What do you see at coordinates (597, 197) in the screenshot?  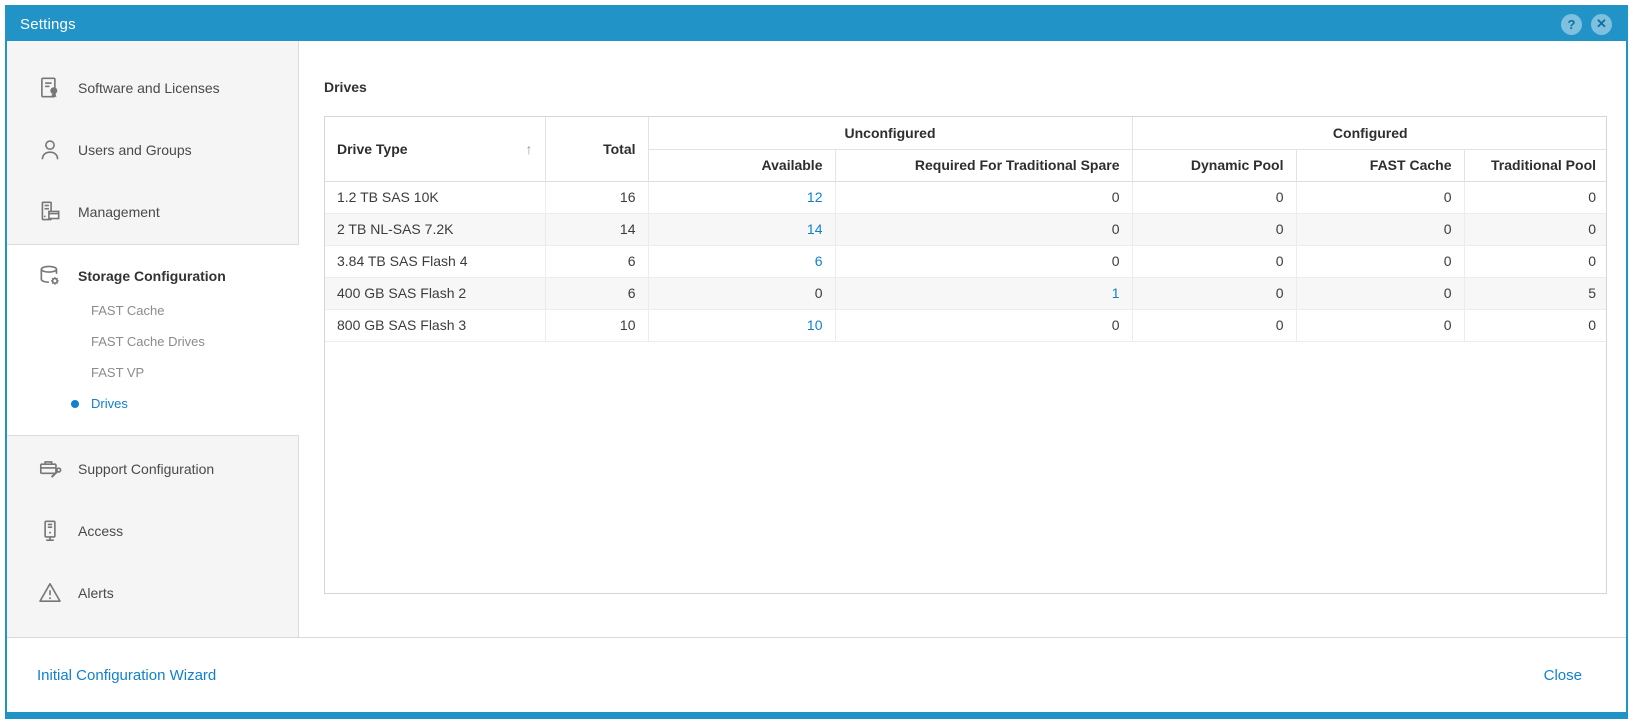 I see `cell-total: 16` at bounding box center [597, 197].